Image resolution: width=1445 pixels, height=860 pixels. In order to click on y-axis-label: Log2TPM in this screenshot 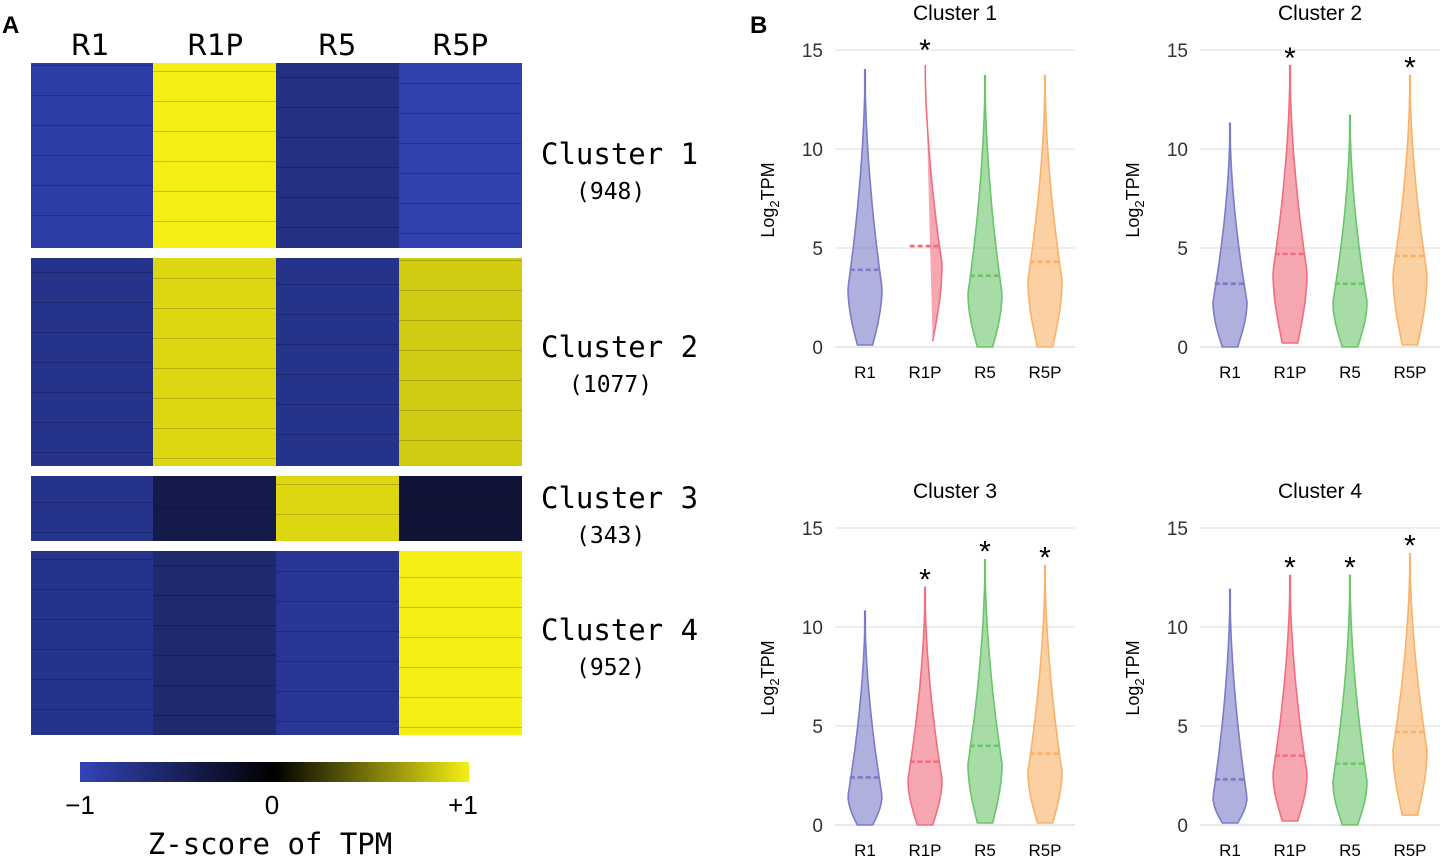, I will do `click(1135, 677)`.